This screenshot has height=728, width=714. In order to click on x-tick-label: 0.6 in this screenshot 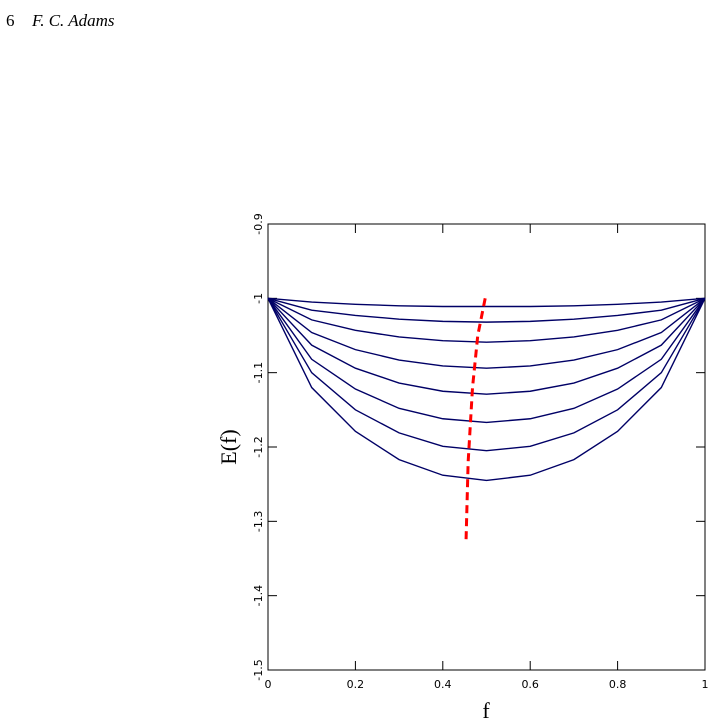, I will do `click(530, 684)`.